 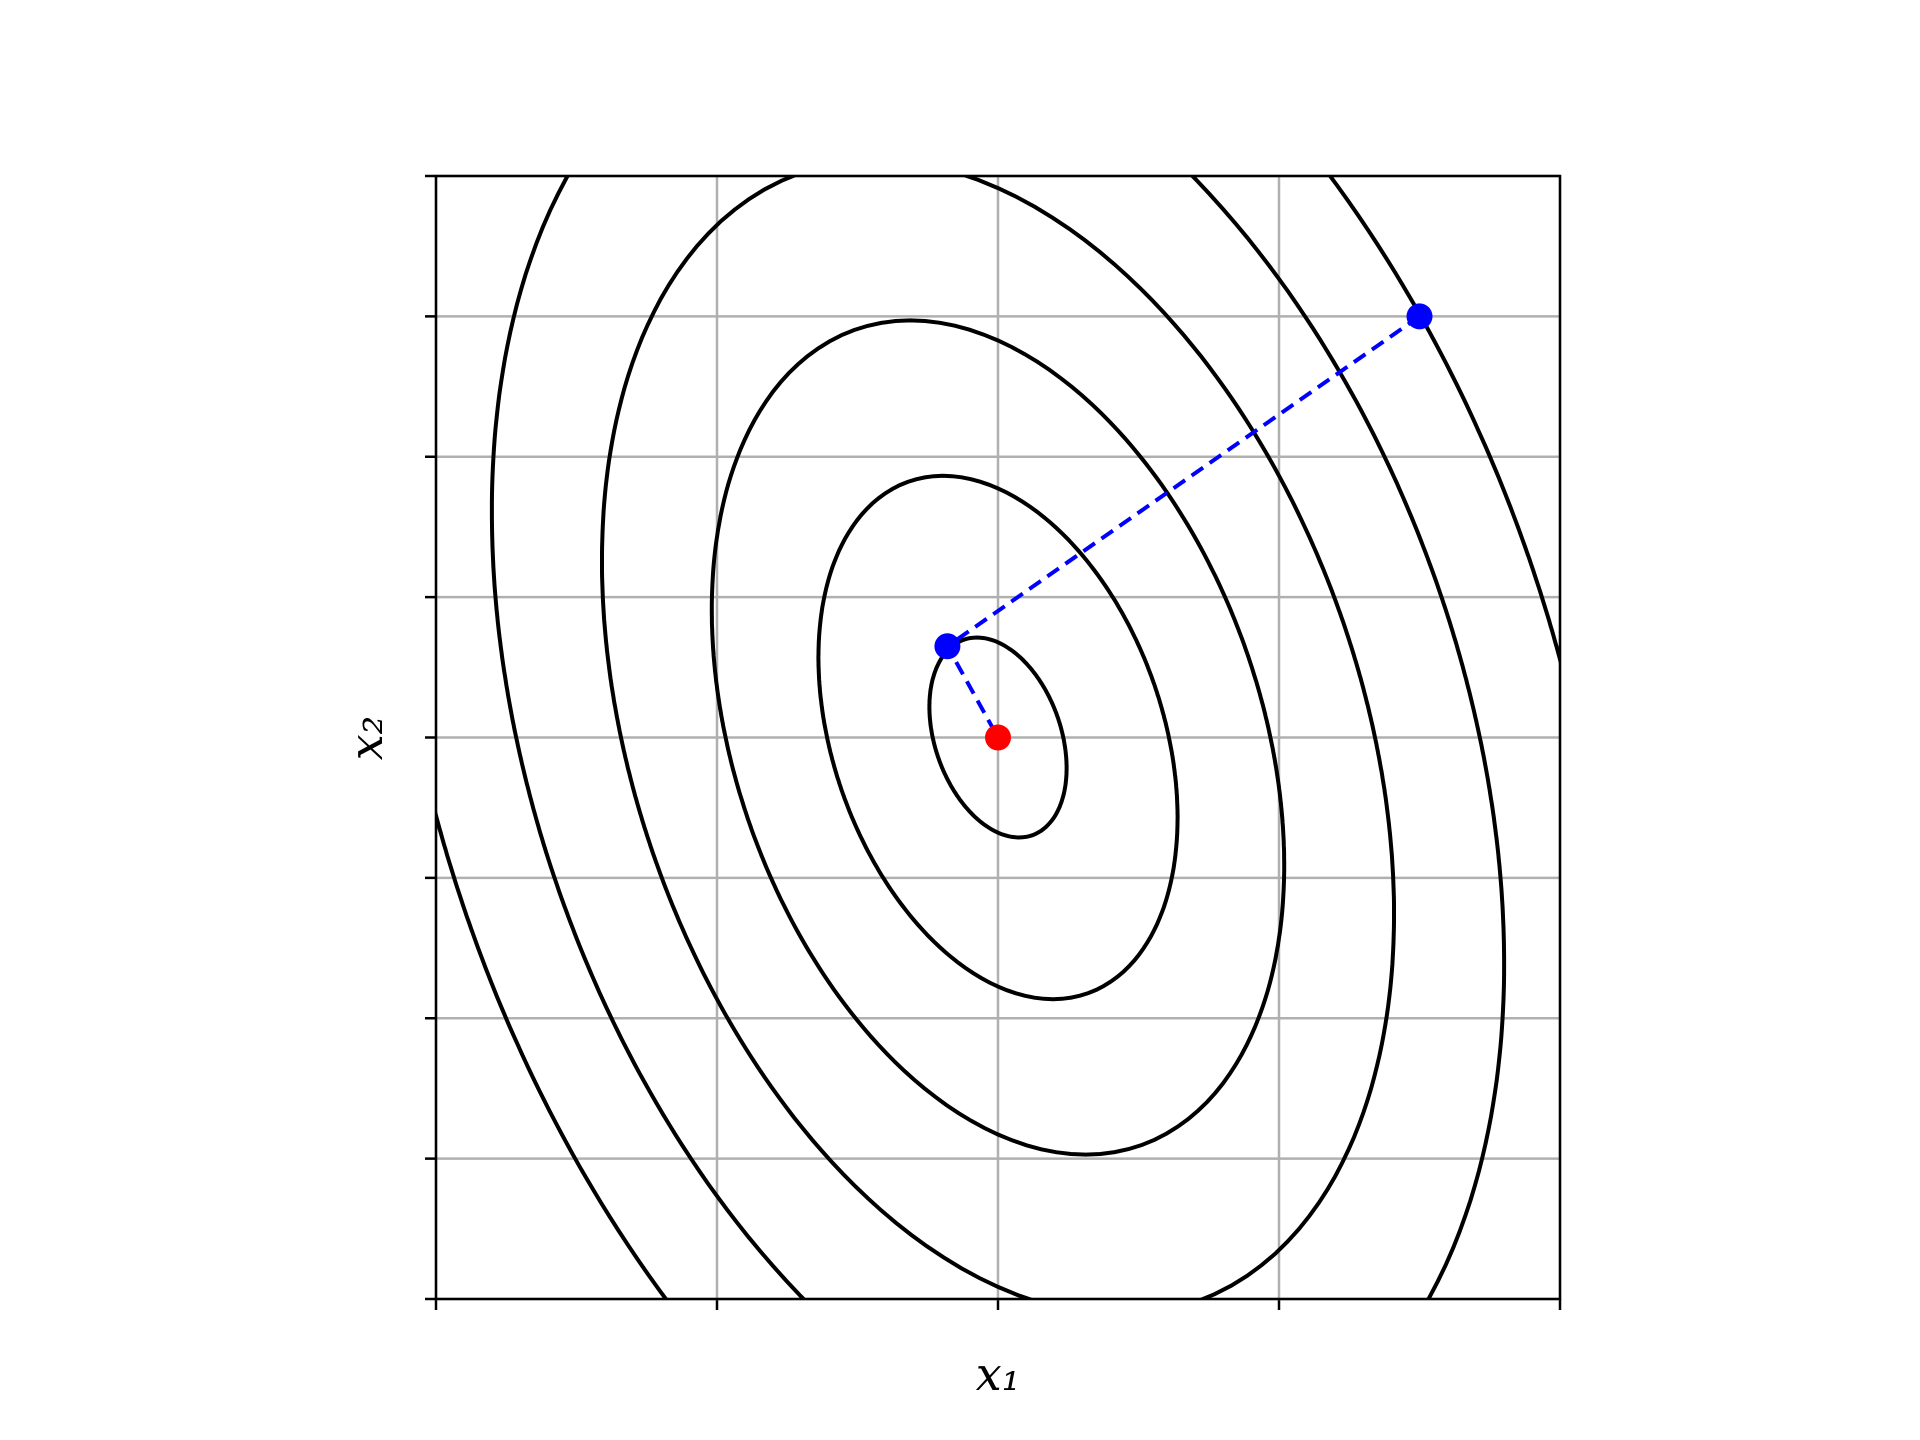 I want to click on contour-line, so click(x=998, y=737).